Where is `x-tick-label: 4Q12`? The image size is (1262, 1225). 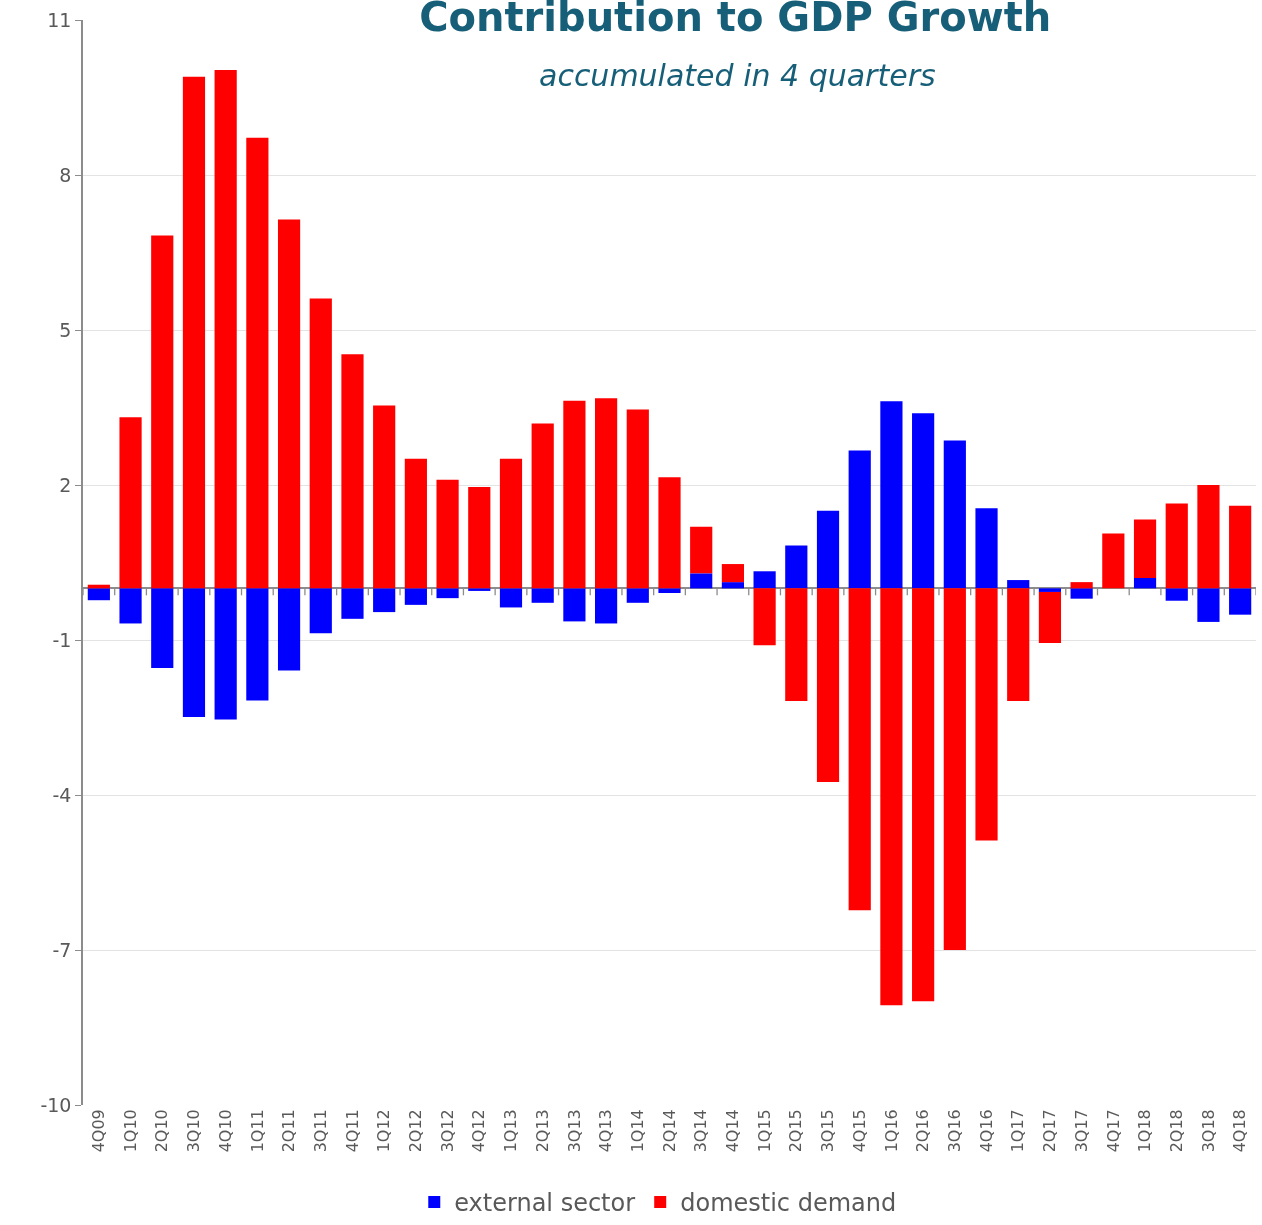 x-tick-label: 4Q12 is located at coordinates (479, 1131).